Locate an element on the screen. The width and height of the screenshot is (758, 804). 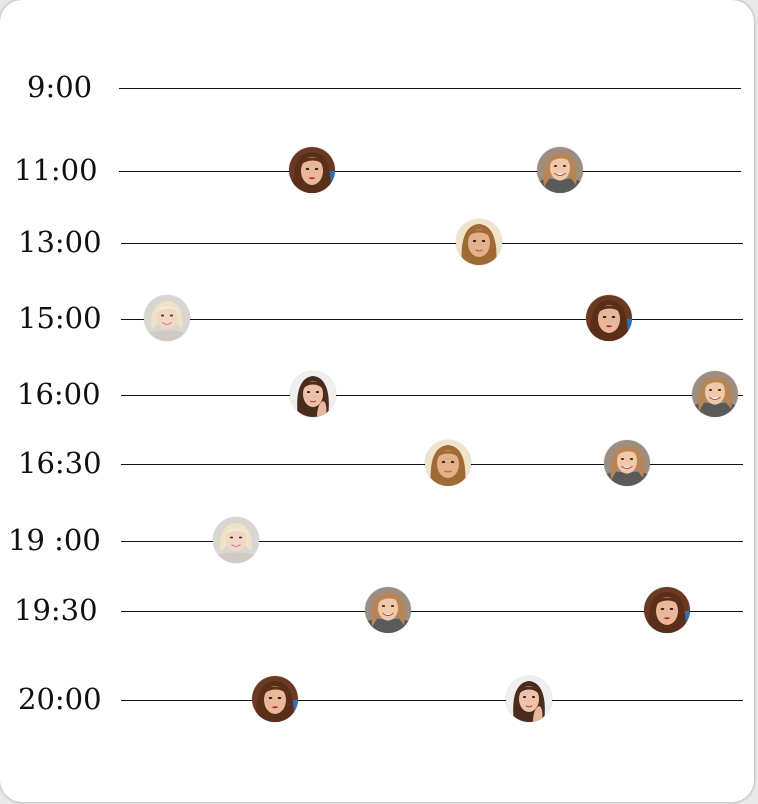
timeline-row-1100: 11:00 is located at coordinates (377, 171).